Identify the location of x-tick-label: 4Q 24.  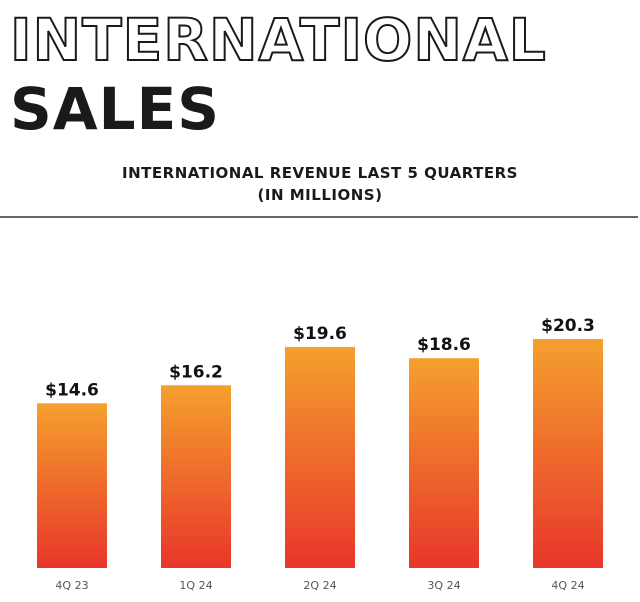
(567, 585).